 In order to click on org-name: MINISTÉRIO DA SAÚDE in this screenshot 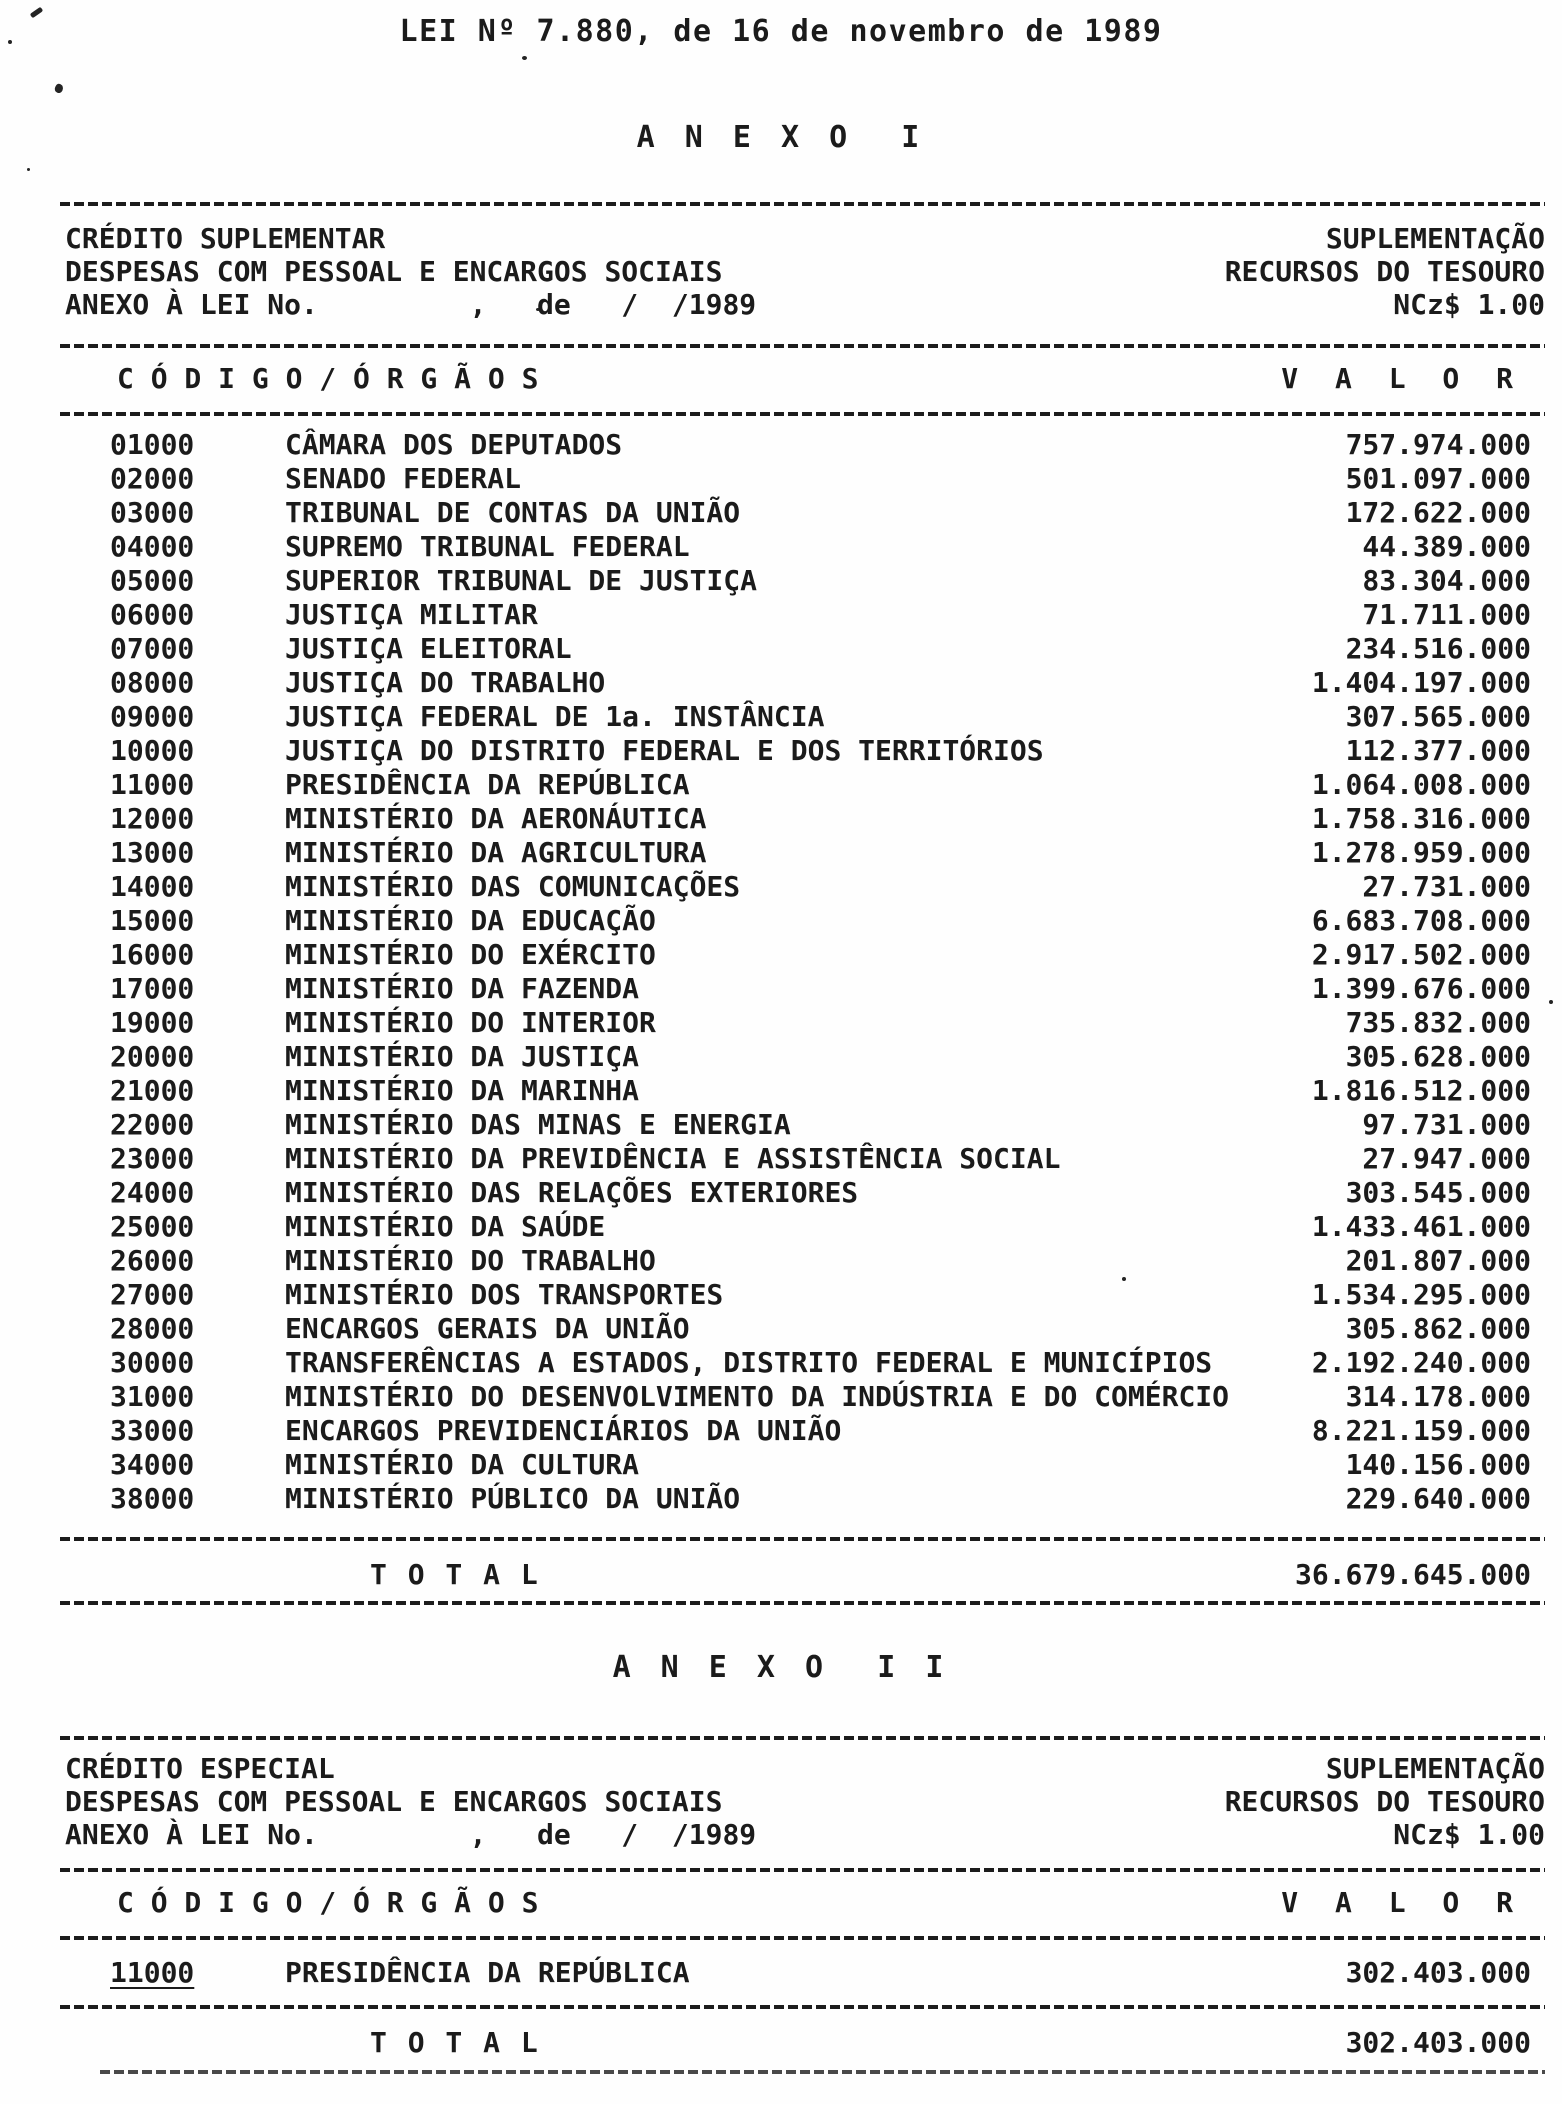, I will do `click(445, 1226)`.